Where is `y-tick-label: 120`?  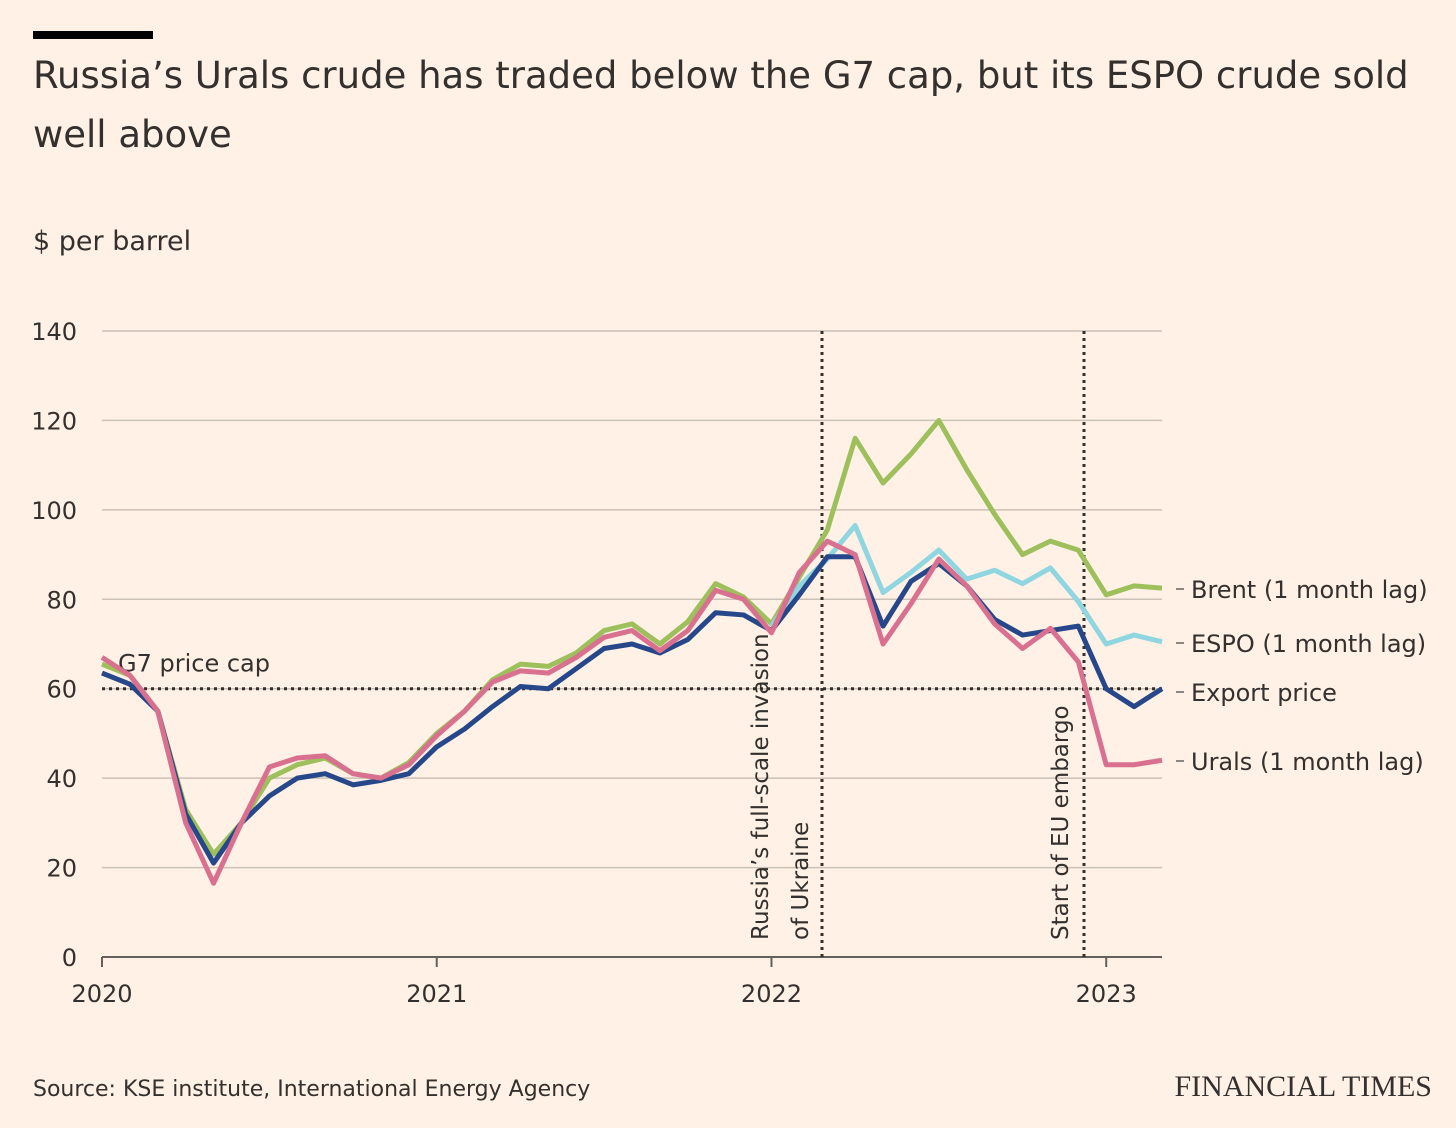
y-tick-label: 120 is located at coordinates (54, 421).